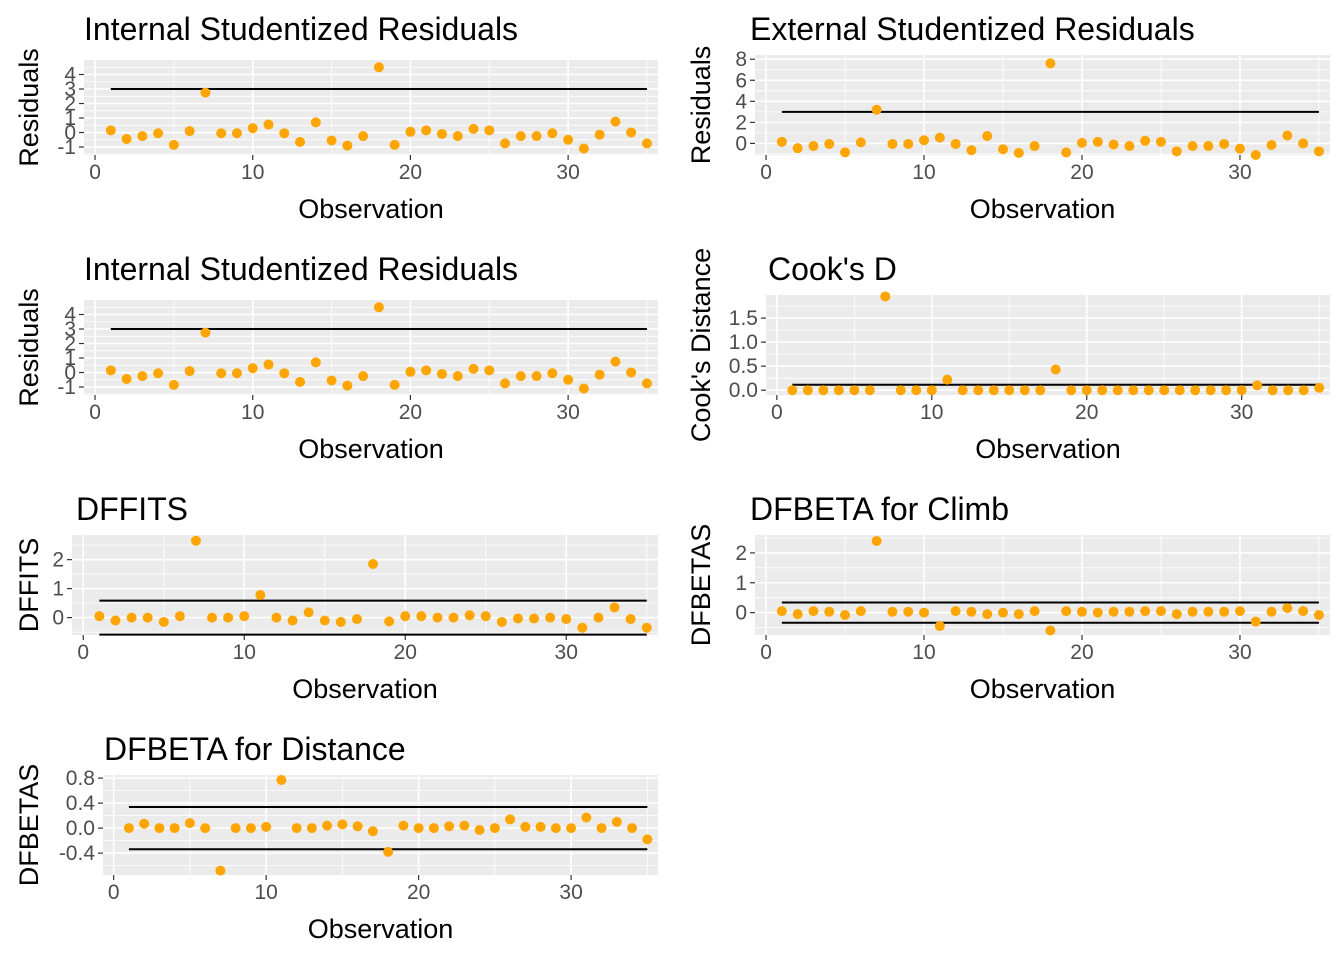 Image resolution: width=1344 pixels, height=960 pixels. Describe the element at coordinates (255, 749) in the screenshot. I see `chart-title: DFBETA for Distance` at that location.